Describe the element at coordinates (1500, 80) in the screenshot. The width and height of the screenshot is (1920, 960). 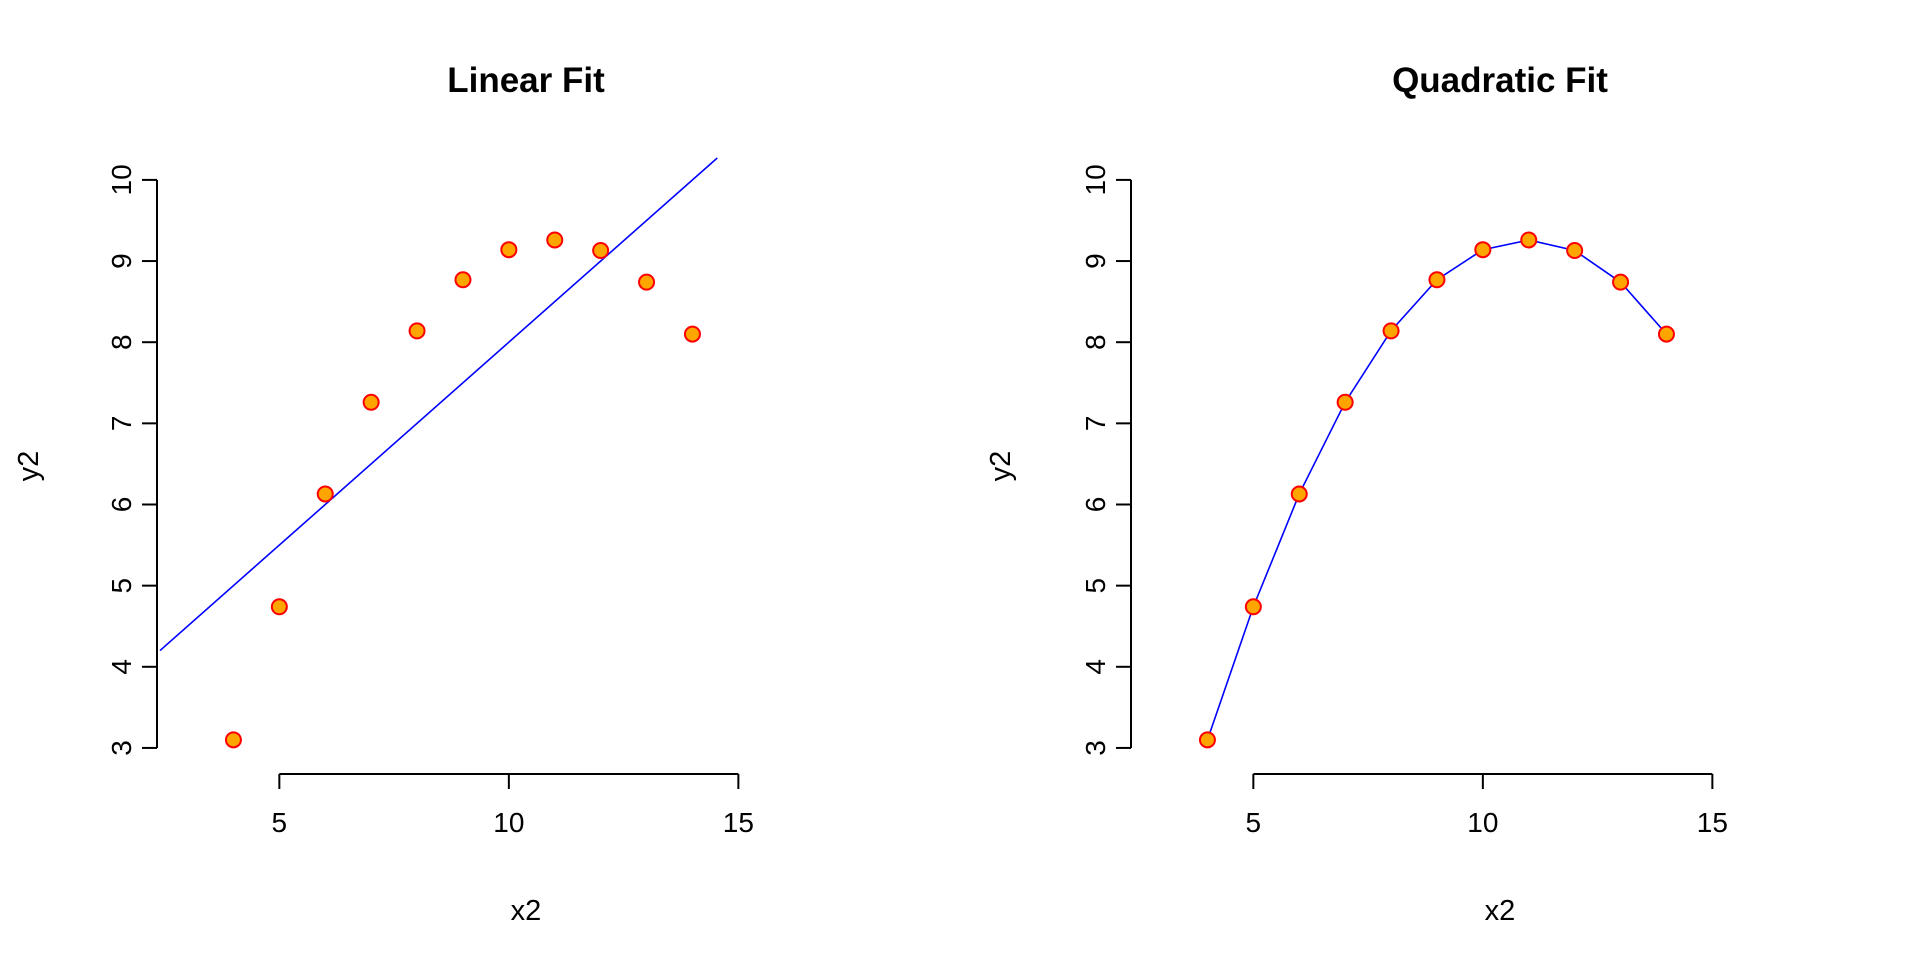
I see `chart-title: Quadratic Fit` at that location.